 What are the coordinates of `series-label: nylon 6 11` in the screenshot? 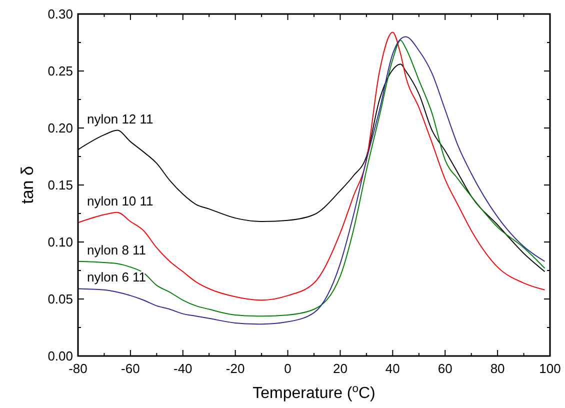 It's located at (116, 277).